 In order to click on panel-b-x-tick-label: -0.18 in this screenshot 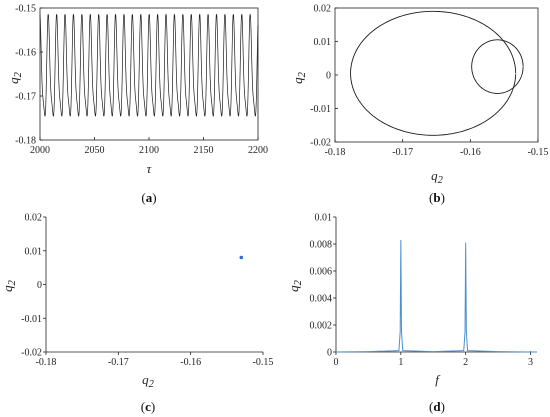, I will do `click(335, 152)`.